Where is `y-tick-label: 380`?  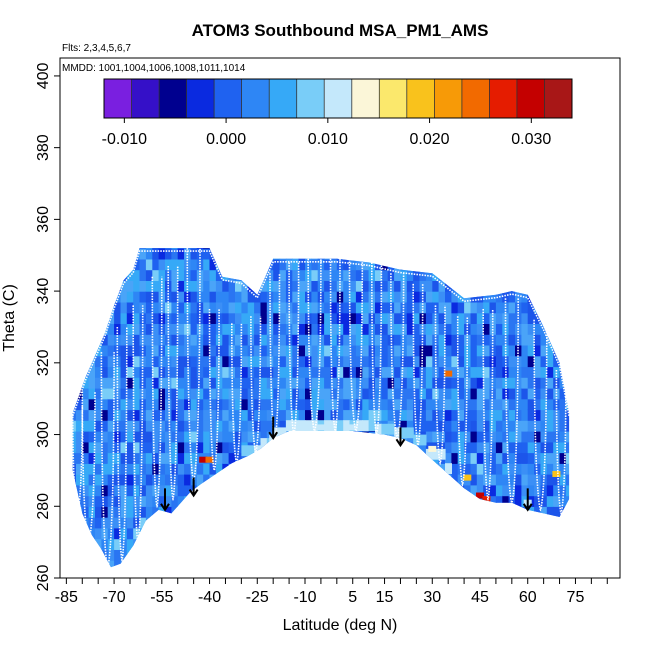
y-tick-label: 380 is located at coordinates (43, 147).